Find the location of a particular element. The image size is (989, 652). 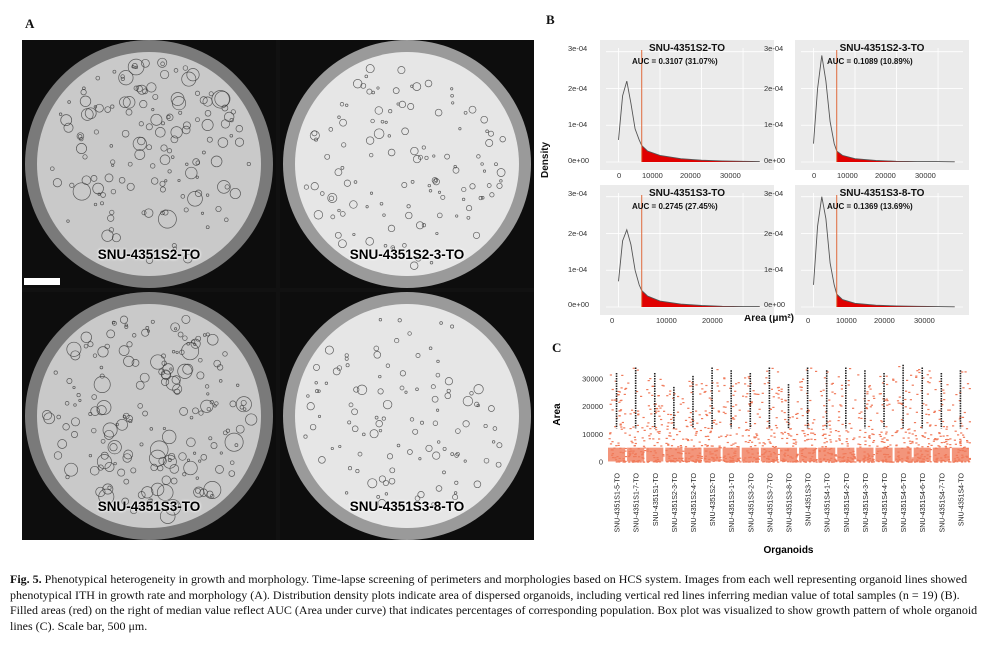

well-image: SNU-4351S2-TO is located at coordinates (149, 164).